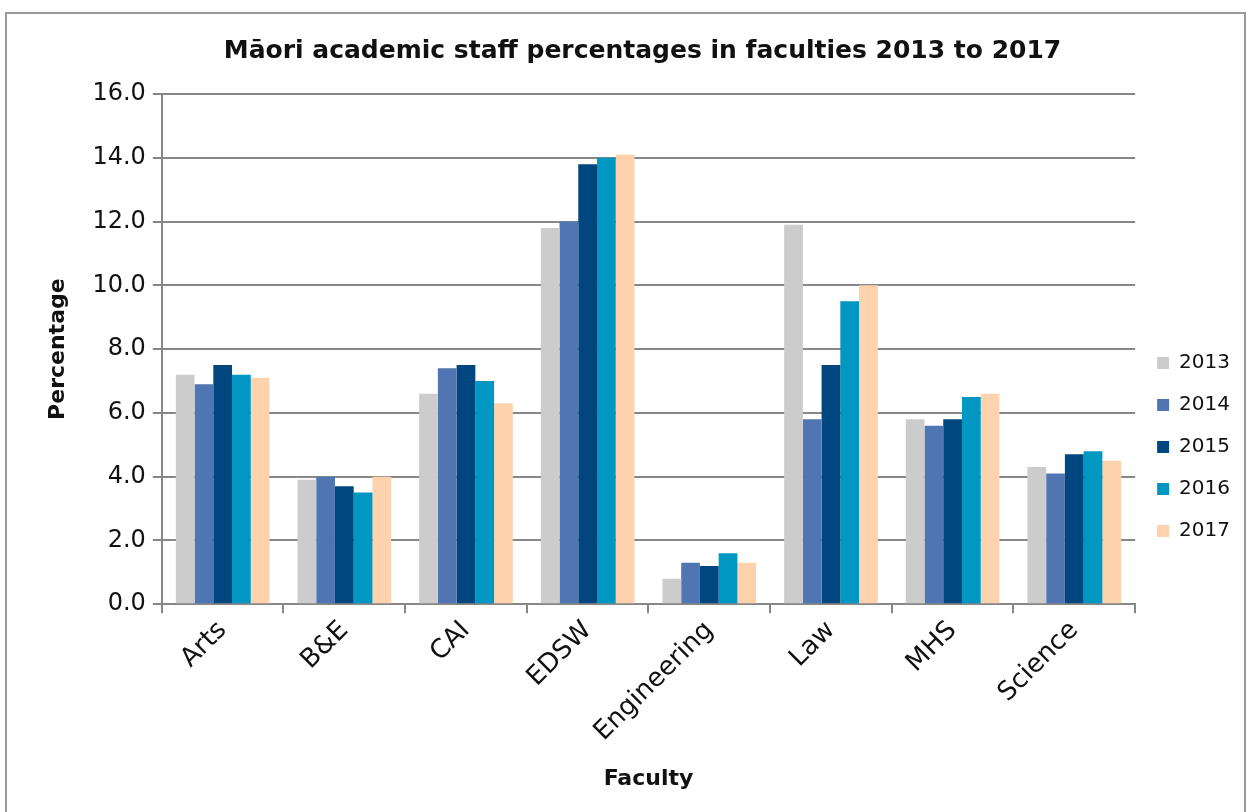 The image size is (1249, 812). Describe the element at coordinates (811, 643) in the screenshot. I see `x-tick-label: Law` at that location.